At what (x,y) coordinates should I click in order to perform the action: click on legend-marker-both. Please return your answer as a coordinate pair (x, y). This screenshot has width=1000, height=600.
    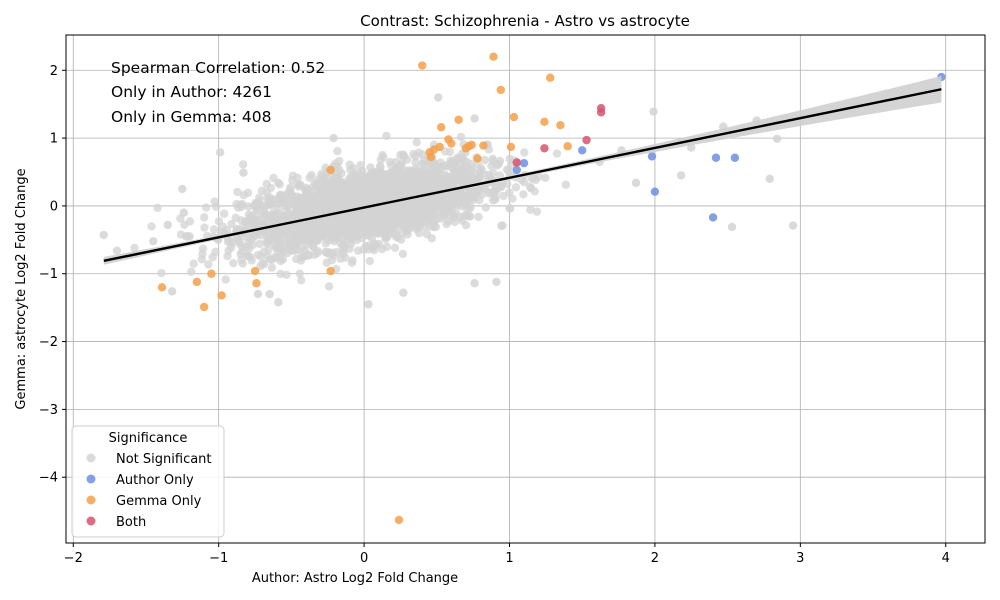
    Looking at the image, I should click on (91, 521).